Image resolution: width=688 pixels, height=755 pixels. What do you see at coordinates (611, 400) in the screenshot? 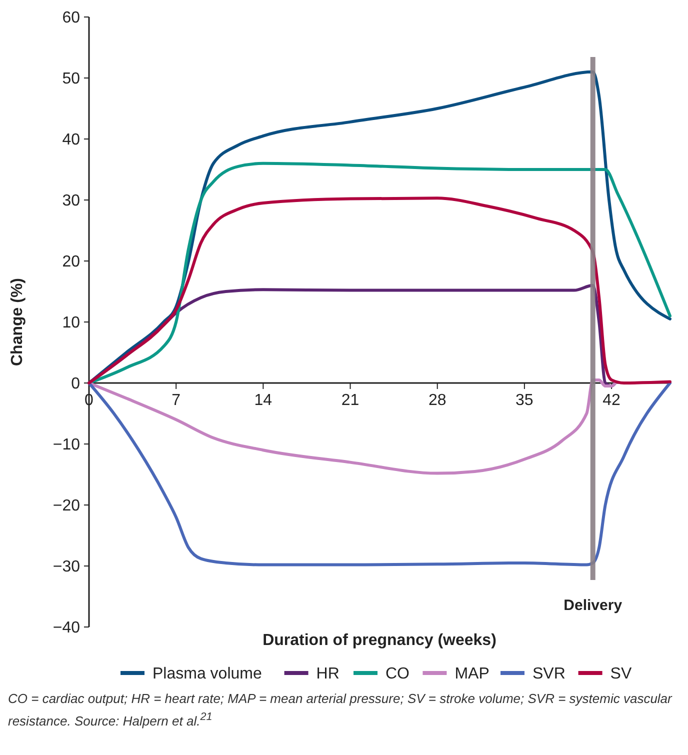
I see `x-tick-label: 42` at bounding box center [611, 400].